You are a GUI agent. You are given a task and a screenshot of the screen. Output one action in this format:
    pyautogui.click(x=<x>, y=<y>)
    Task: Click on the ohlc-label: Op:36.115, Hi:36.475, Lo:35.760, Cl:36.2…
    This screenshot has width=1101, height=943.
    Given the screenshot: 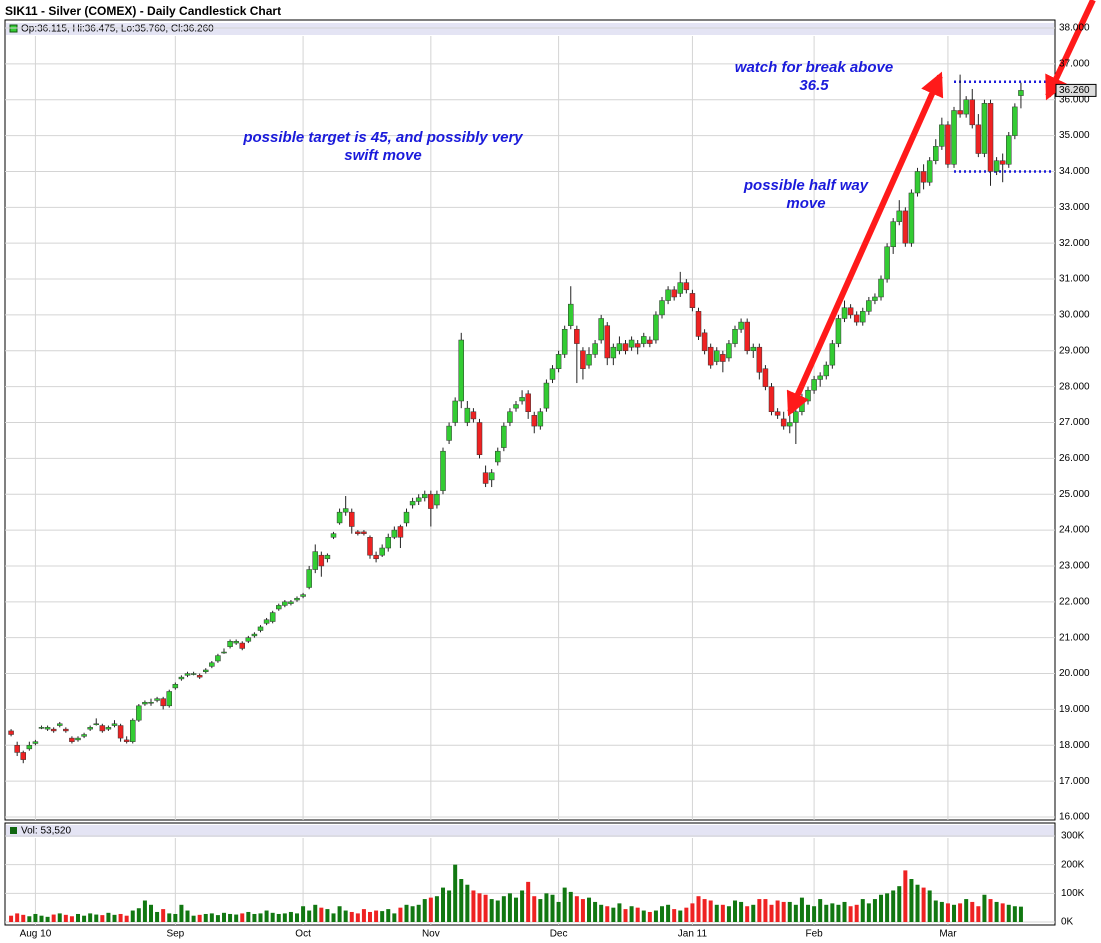 What is the action you would take?
    pyautogui.click(x=117, y=29)
    